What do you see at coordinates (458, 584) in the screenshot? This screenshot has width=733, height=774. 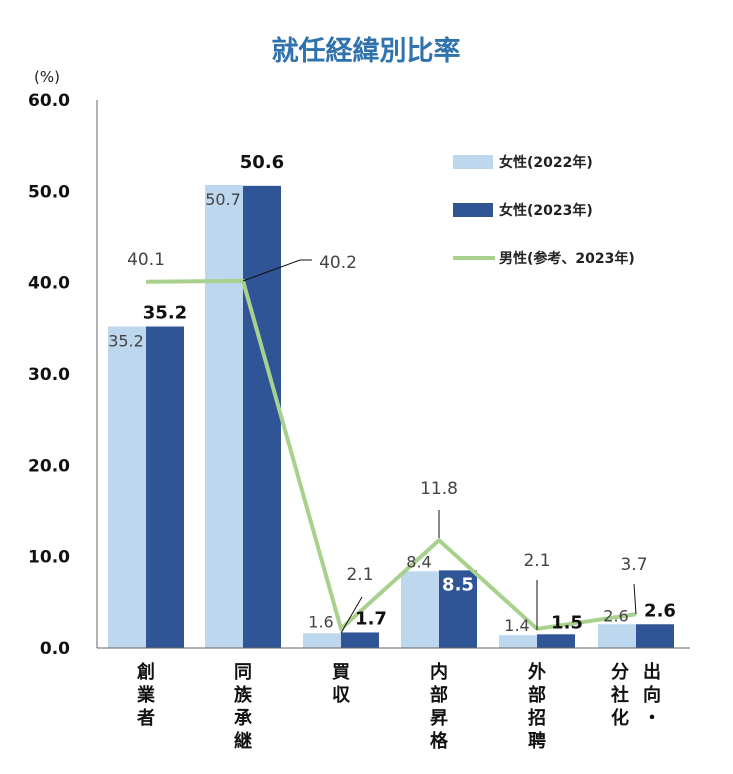 I see `label-2023: 8.5` at bounding box center [458, 584].